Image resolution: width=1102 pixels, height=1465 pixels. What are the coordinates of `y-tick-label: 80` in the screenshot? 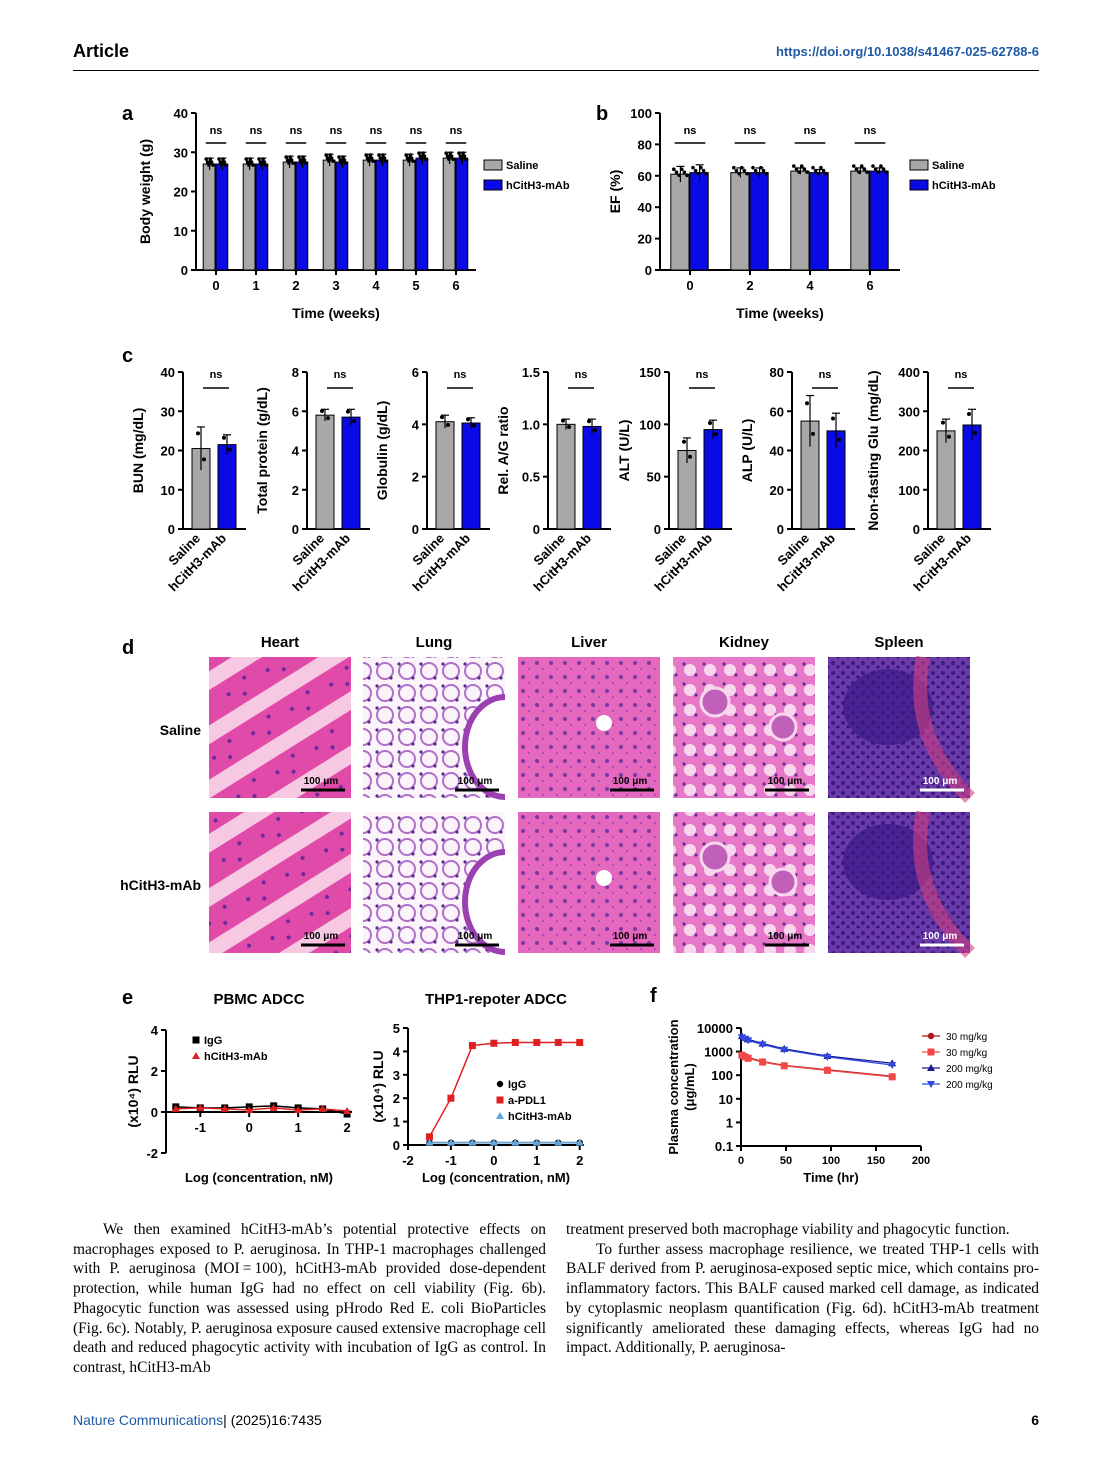 It's located at (645, 144).